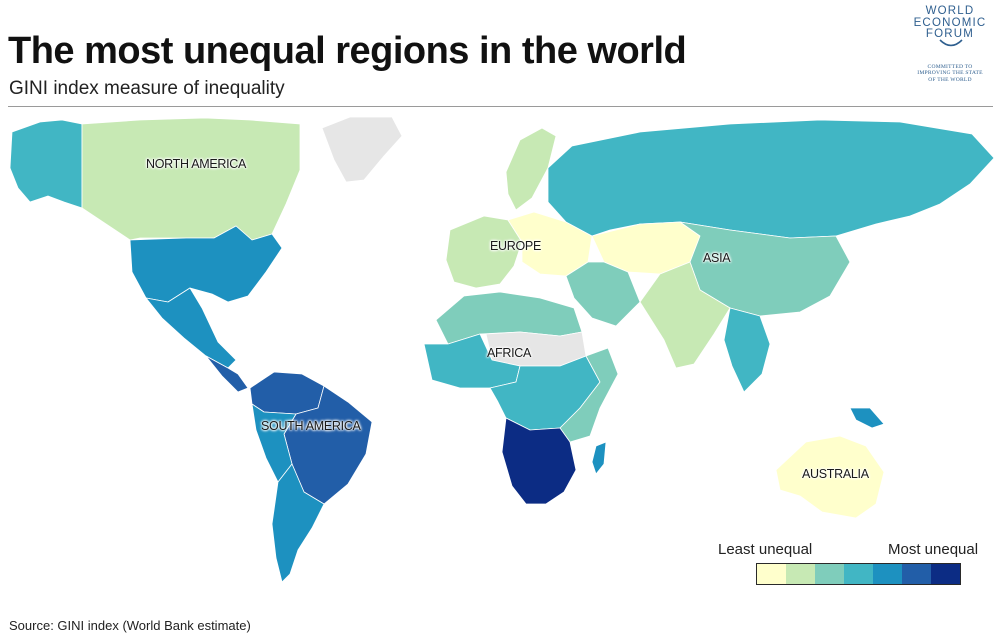  What do you see at coordinates (599, 458) in the screenshot?
I see `region-madagascar` at bounding box center [599, 458].